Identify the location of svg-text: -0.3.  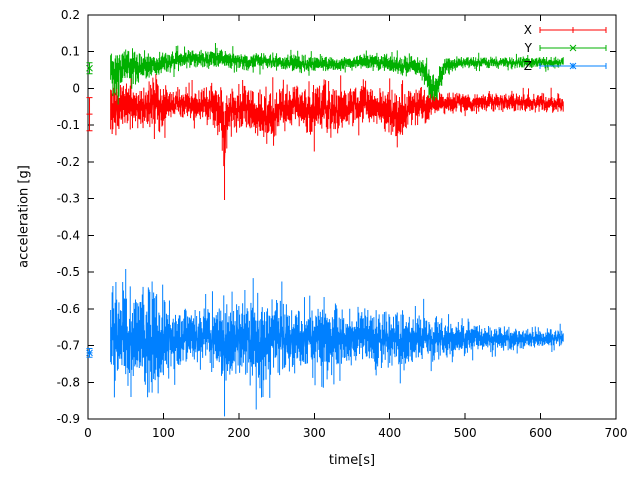
(68, 199).